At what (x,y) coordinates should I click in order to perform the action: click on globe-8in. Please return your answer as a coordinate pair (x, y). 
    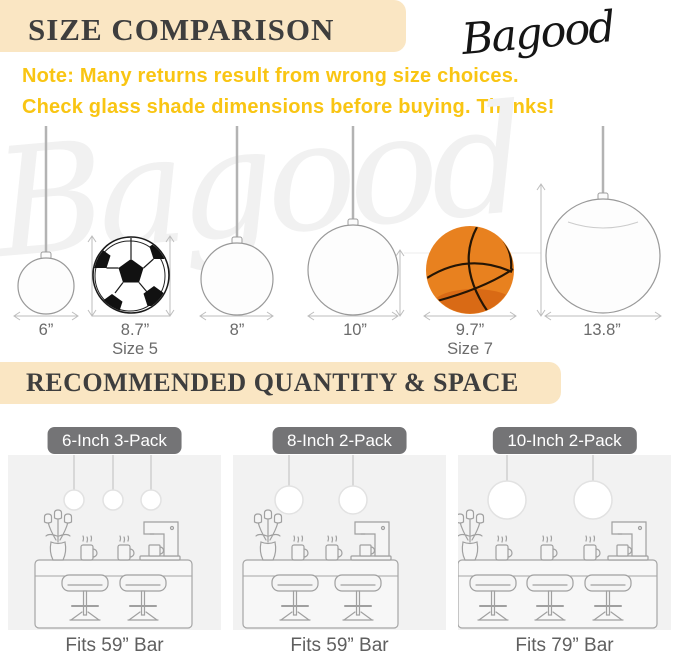
    Looking at the image, I should click on (236, 223).